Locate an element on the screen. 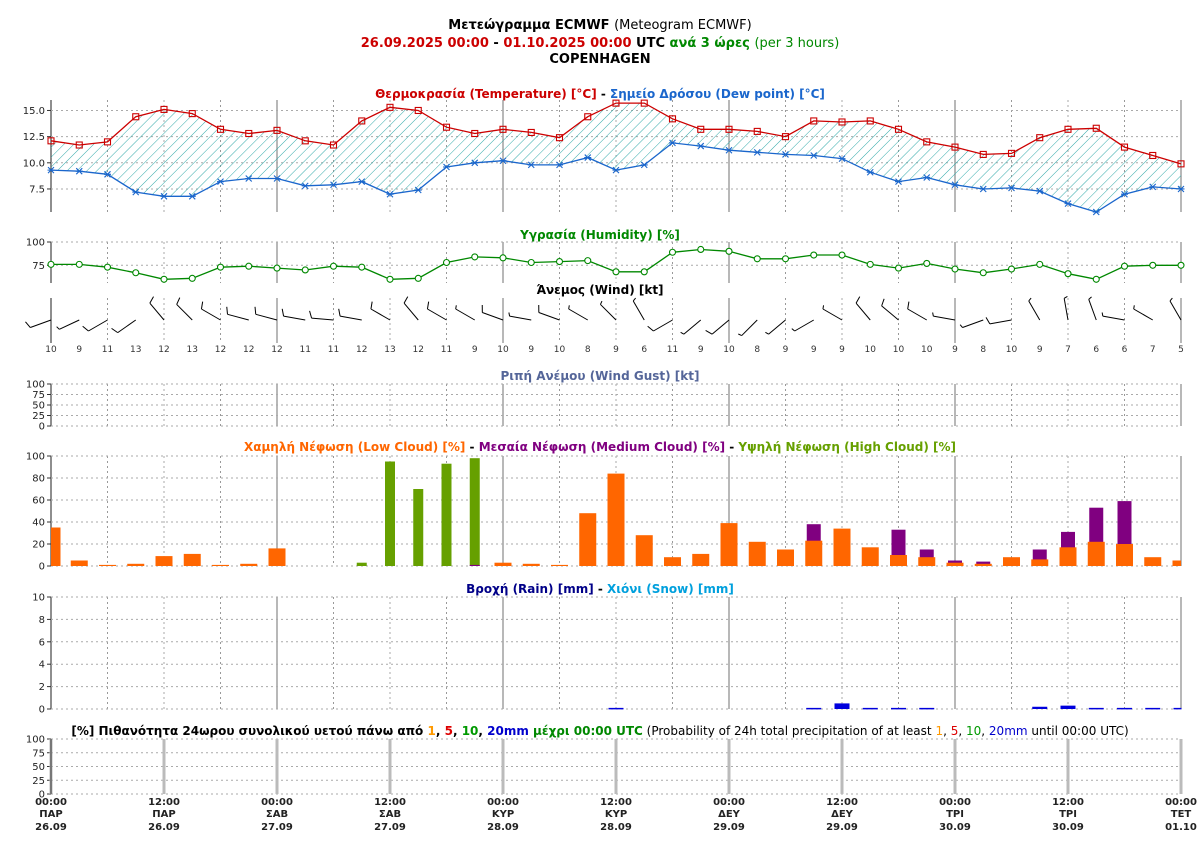  xaxis-day-label: ΣΑΒ is located at coordinates (277, 814).